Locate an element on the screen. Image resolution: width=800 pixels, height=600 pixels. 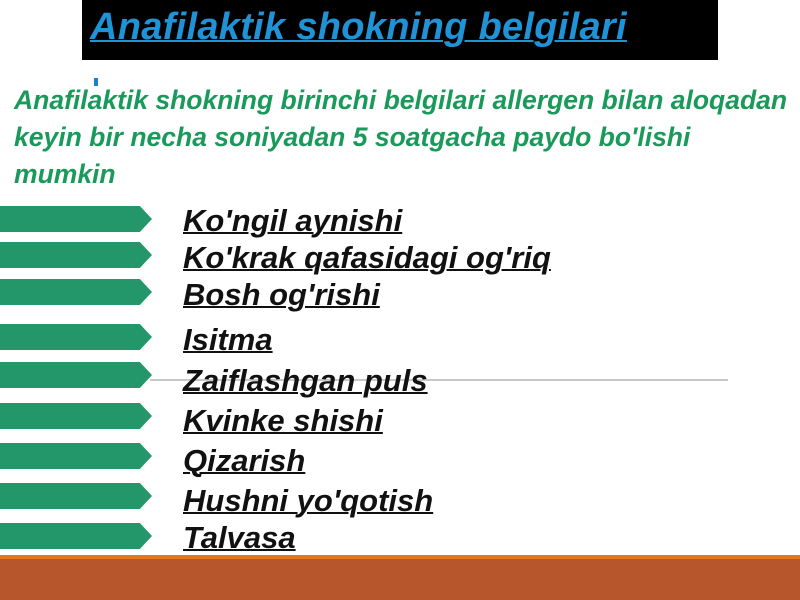
symptom-item: Isitma is located at coordinates (228, 339).